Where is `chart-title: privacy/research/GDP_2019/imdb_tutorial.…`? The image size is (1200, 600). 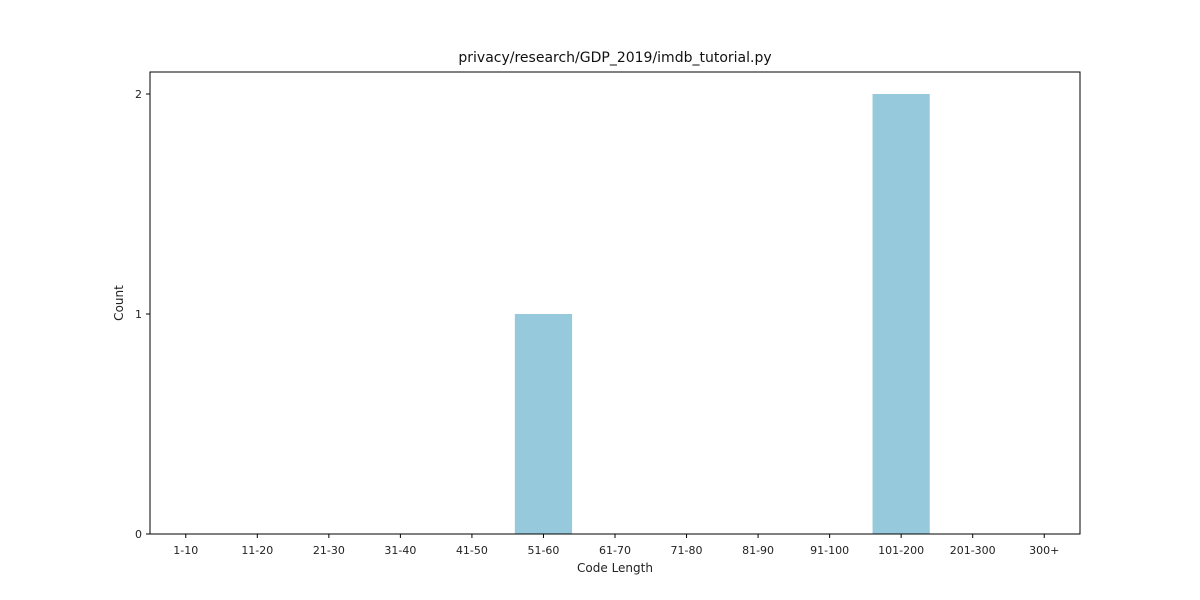 chart-title: privacy/research/GDP_2019/imdb_tutorial.… is located at coordinates (614, 58).